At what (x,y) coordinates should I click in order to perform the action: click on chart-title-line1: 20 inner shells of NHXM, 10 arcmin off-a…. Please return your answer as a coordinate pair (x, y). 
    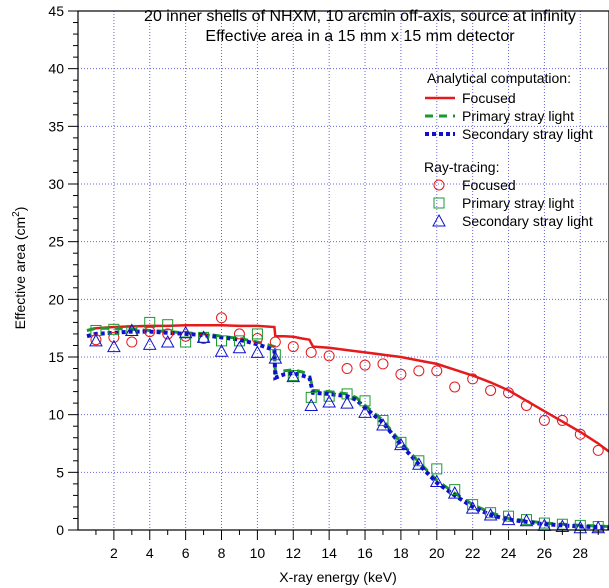
    Looking at the image, I should click on (360, 16).